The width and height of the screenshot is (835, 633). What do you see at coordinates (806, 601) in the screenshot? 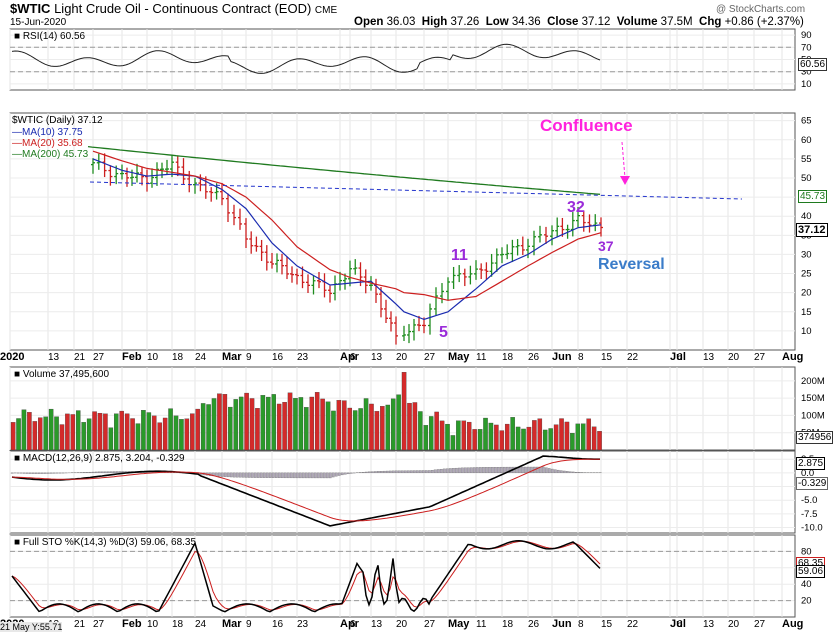
I see `y-tick-label: 20` at bounding box center [806, 601].